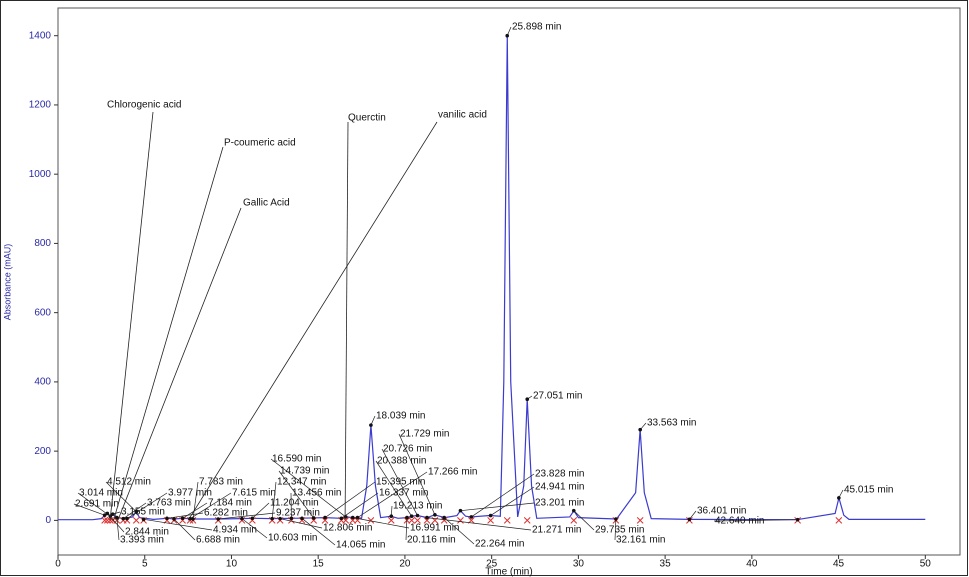 The height and width of the screenshot is (577, 969). I want to click on peak-label: 2.691 min, so click(97, 504).